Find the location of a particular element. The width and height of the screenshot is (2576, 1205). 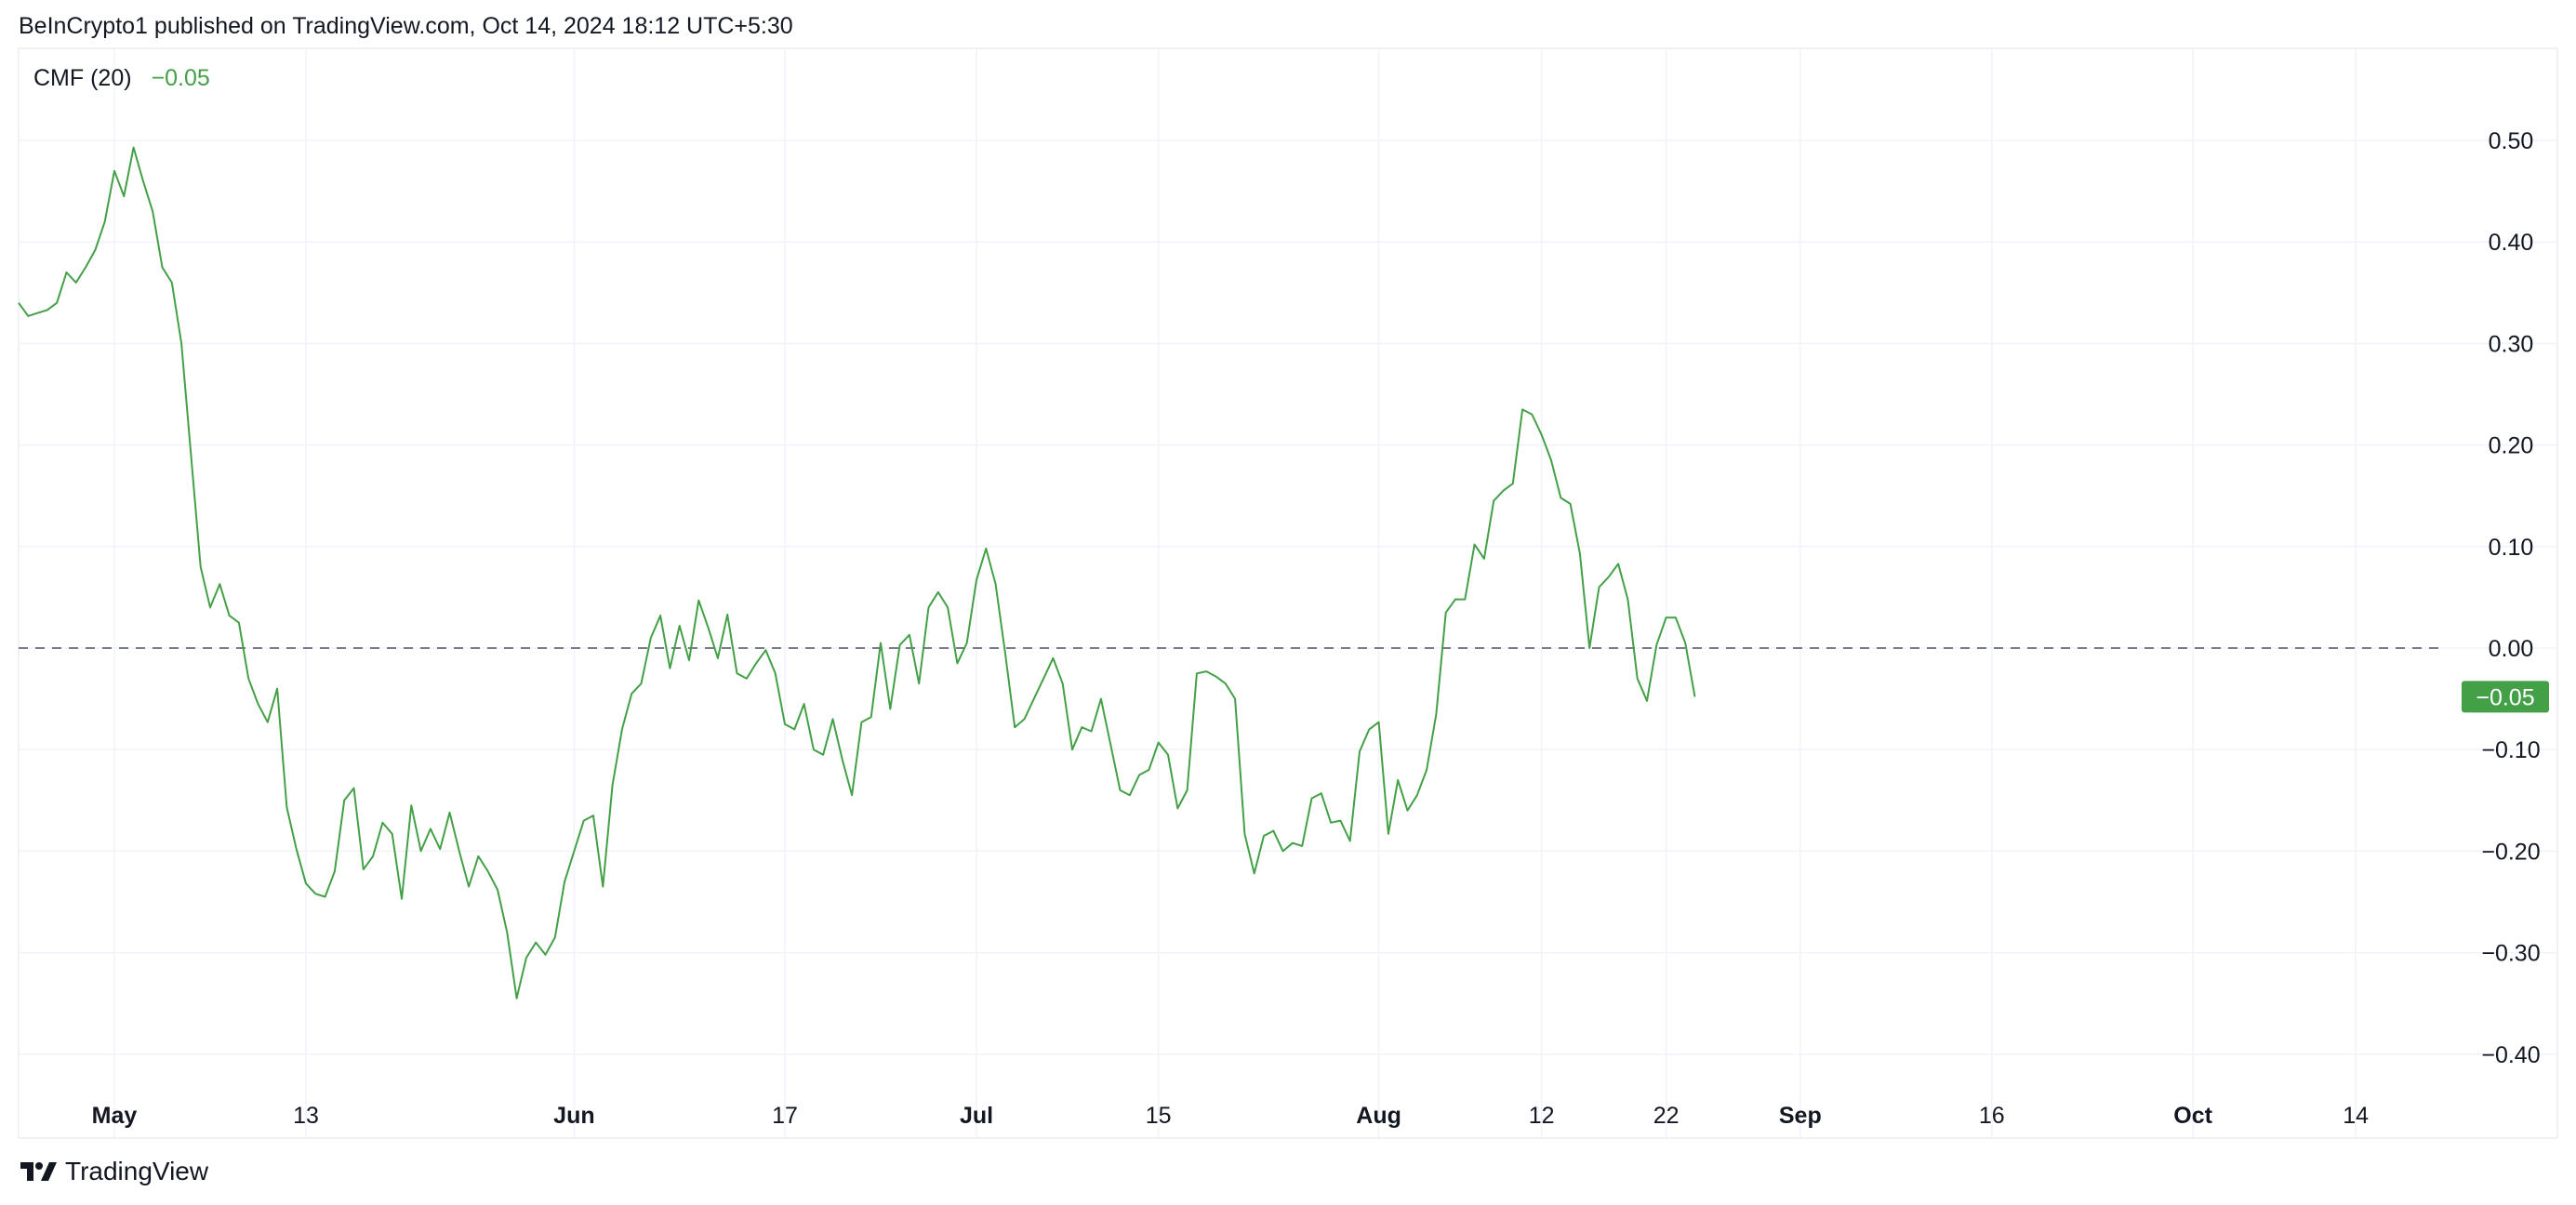

y-tick-label: 0.20 is located at coordinates (2511, 446).